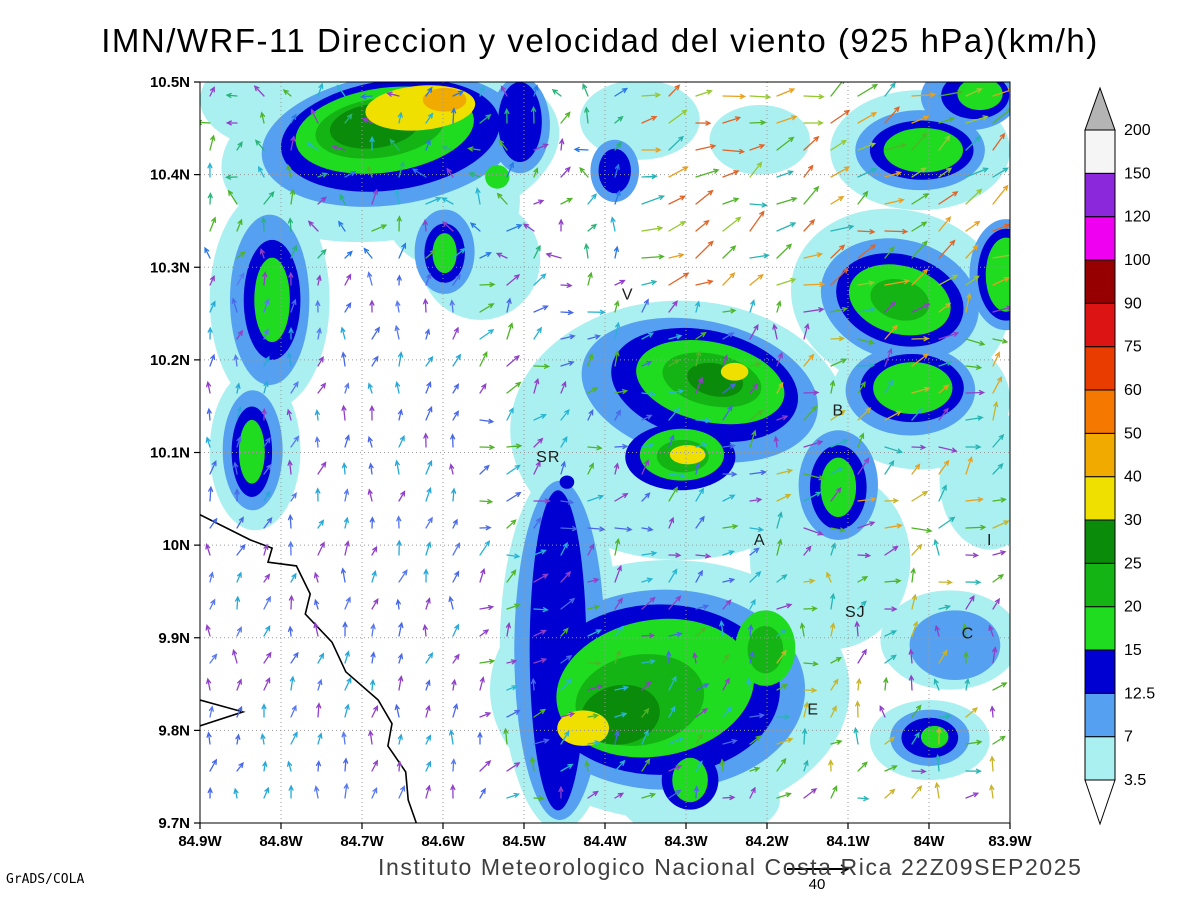 This screenshot has height=900, width=1200. I want to click on svg-text: 3.5, so click(1135, 780).